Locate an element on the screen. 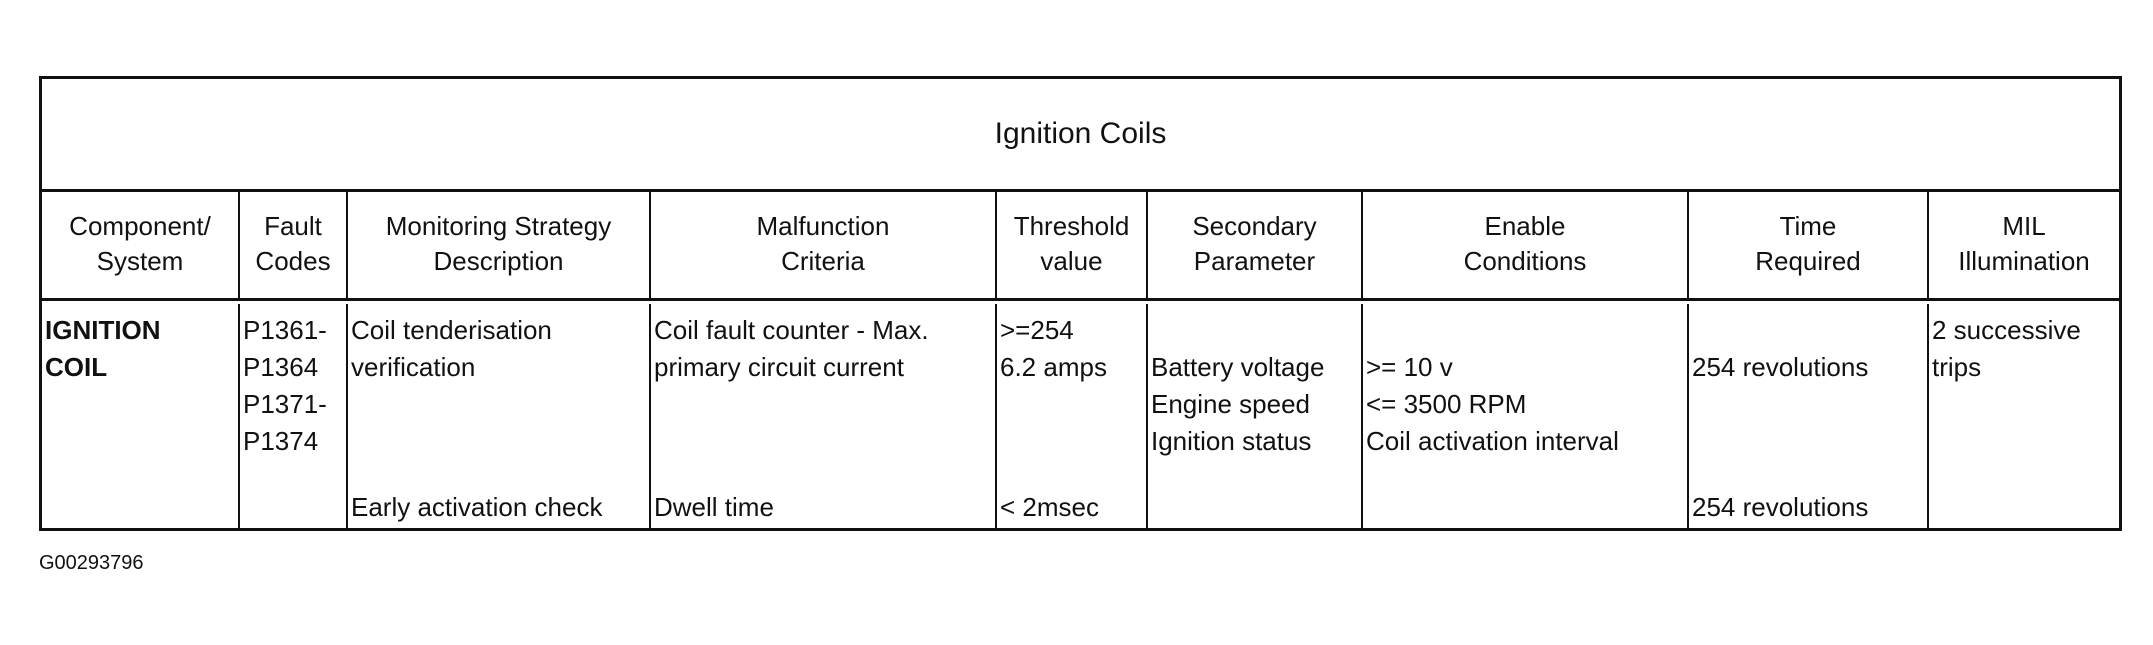 This screenshot has height=645, width=2153. text-line: COIL is located at coordinates (76, 367).